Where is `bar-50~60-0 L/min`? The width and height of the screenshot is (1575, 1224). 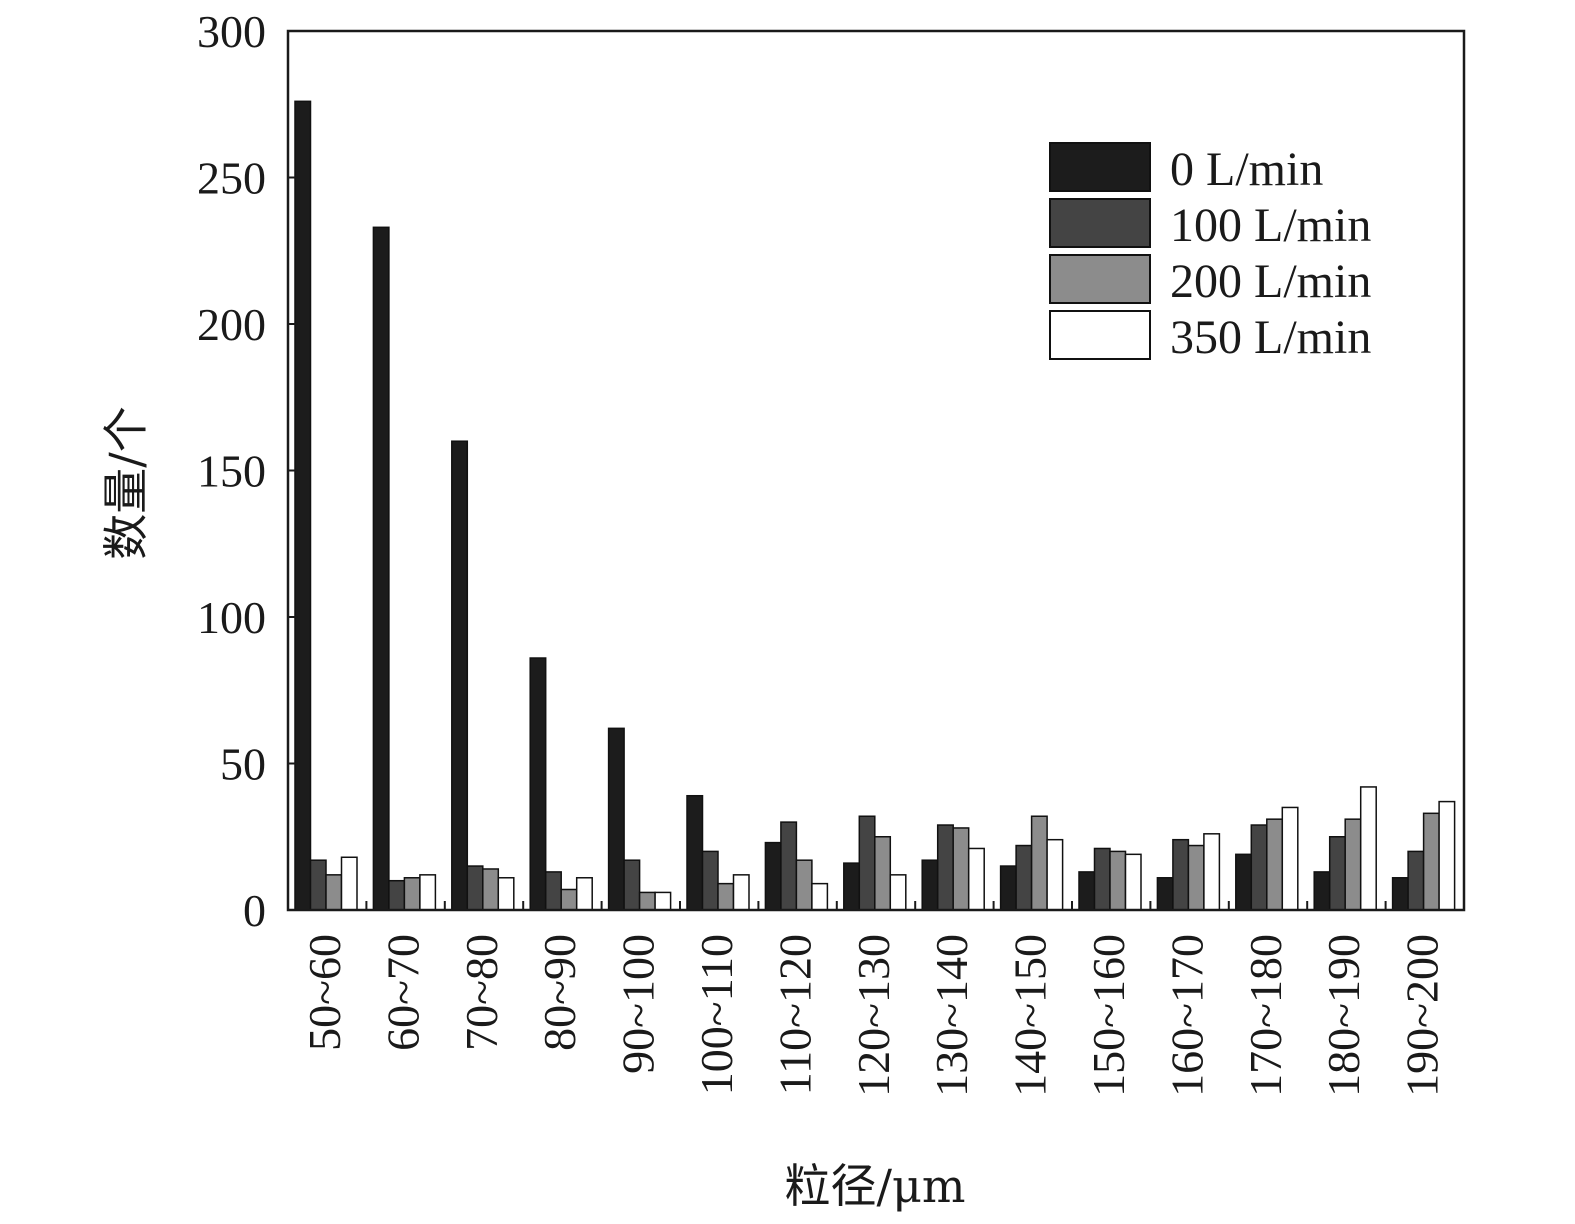
bar-50~60-0 L/min is located at coordinates (303, 505).